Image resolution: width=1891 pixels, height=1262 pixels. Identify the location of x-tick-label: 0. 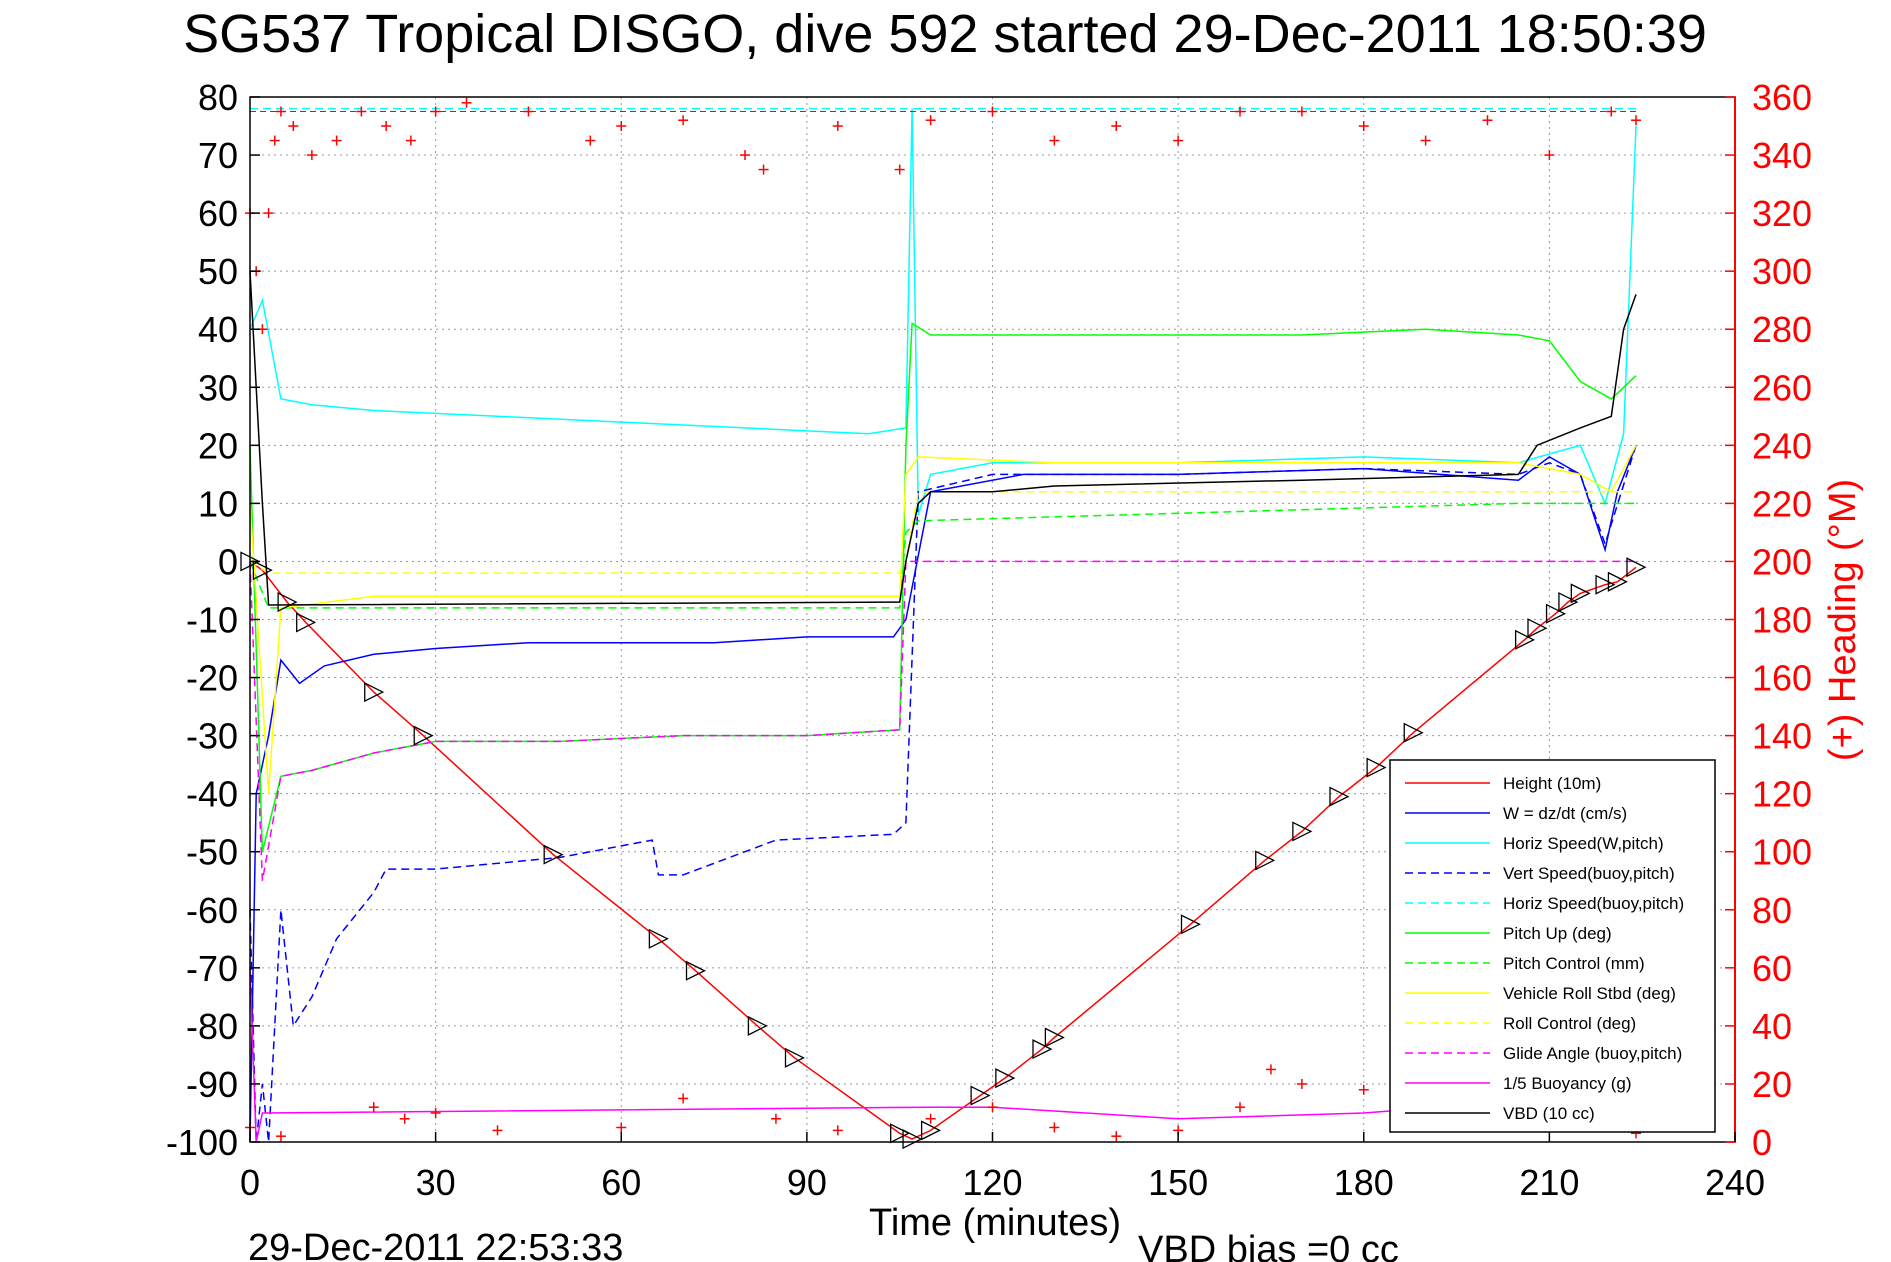
(250, 1182).